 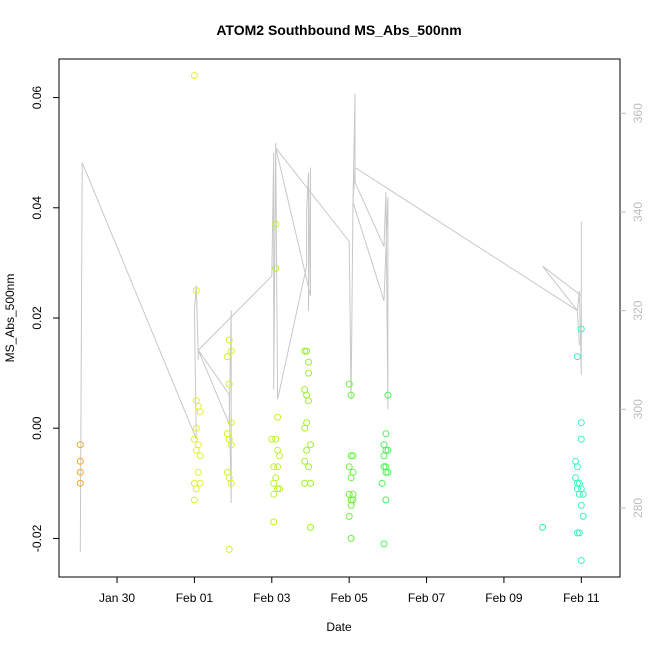 I want to click on y-tick-label: 0.06, so click(x=37, y=98).